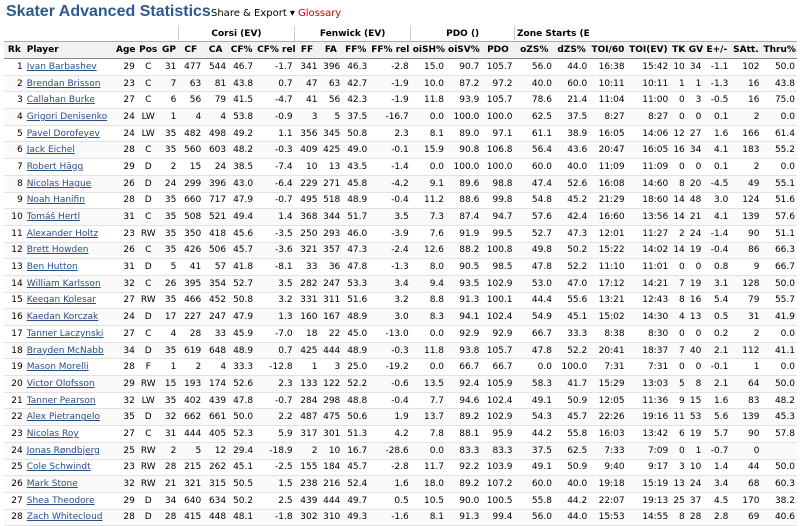  What do you see at coordinates (14, 117) in the screenshot?
I see `table-cell: 4` at bounding box center [14, 117].